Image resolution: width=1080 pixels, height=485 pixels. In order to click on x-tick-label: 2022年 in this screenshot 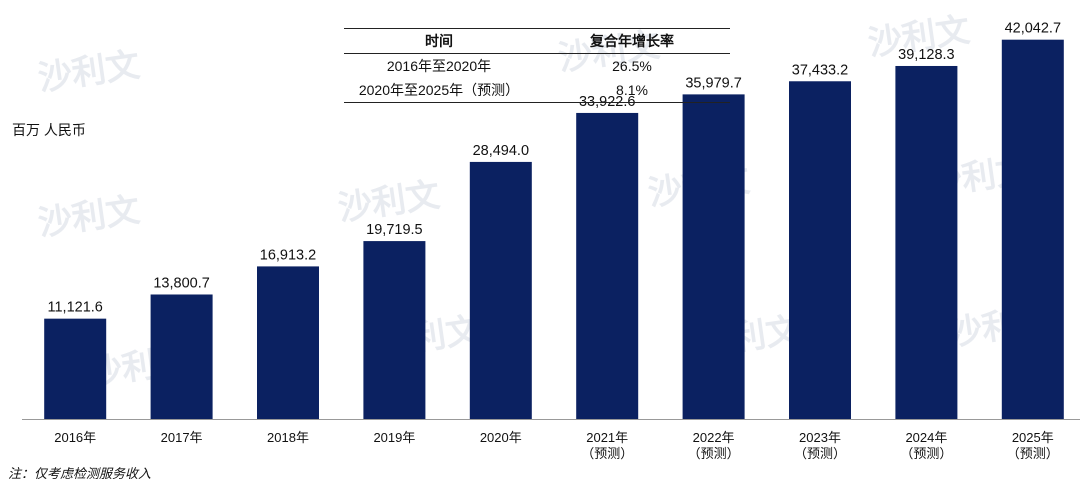, I will do `click(714, 437)`.